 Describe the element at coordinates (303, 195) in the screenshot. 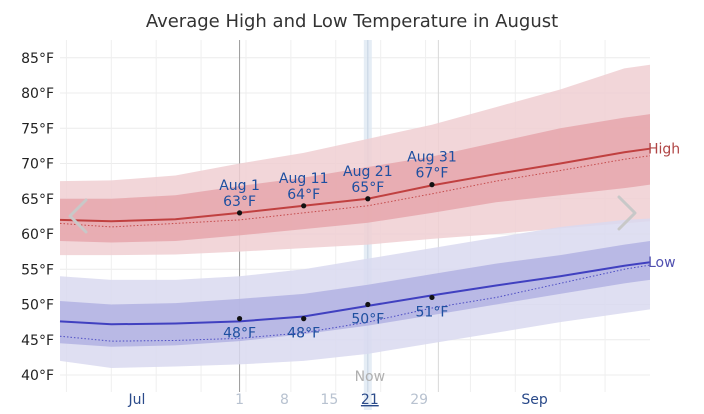

I see `high-annotation-value: 64°F` at that location.